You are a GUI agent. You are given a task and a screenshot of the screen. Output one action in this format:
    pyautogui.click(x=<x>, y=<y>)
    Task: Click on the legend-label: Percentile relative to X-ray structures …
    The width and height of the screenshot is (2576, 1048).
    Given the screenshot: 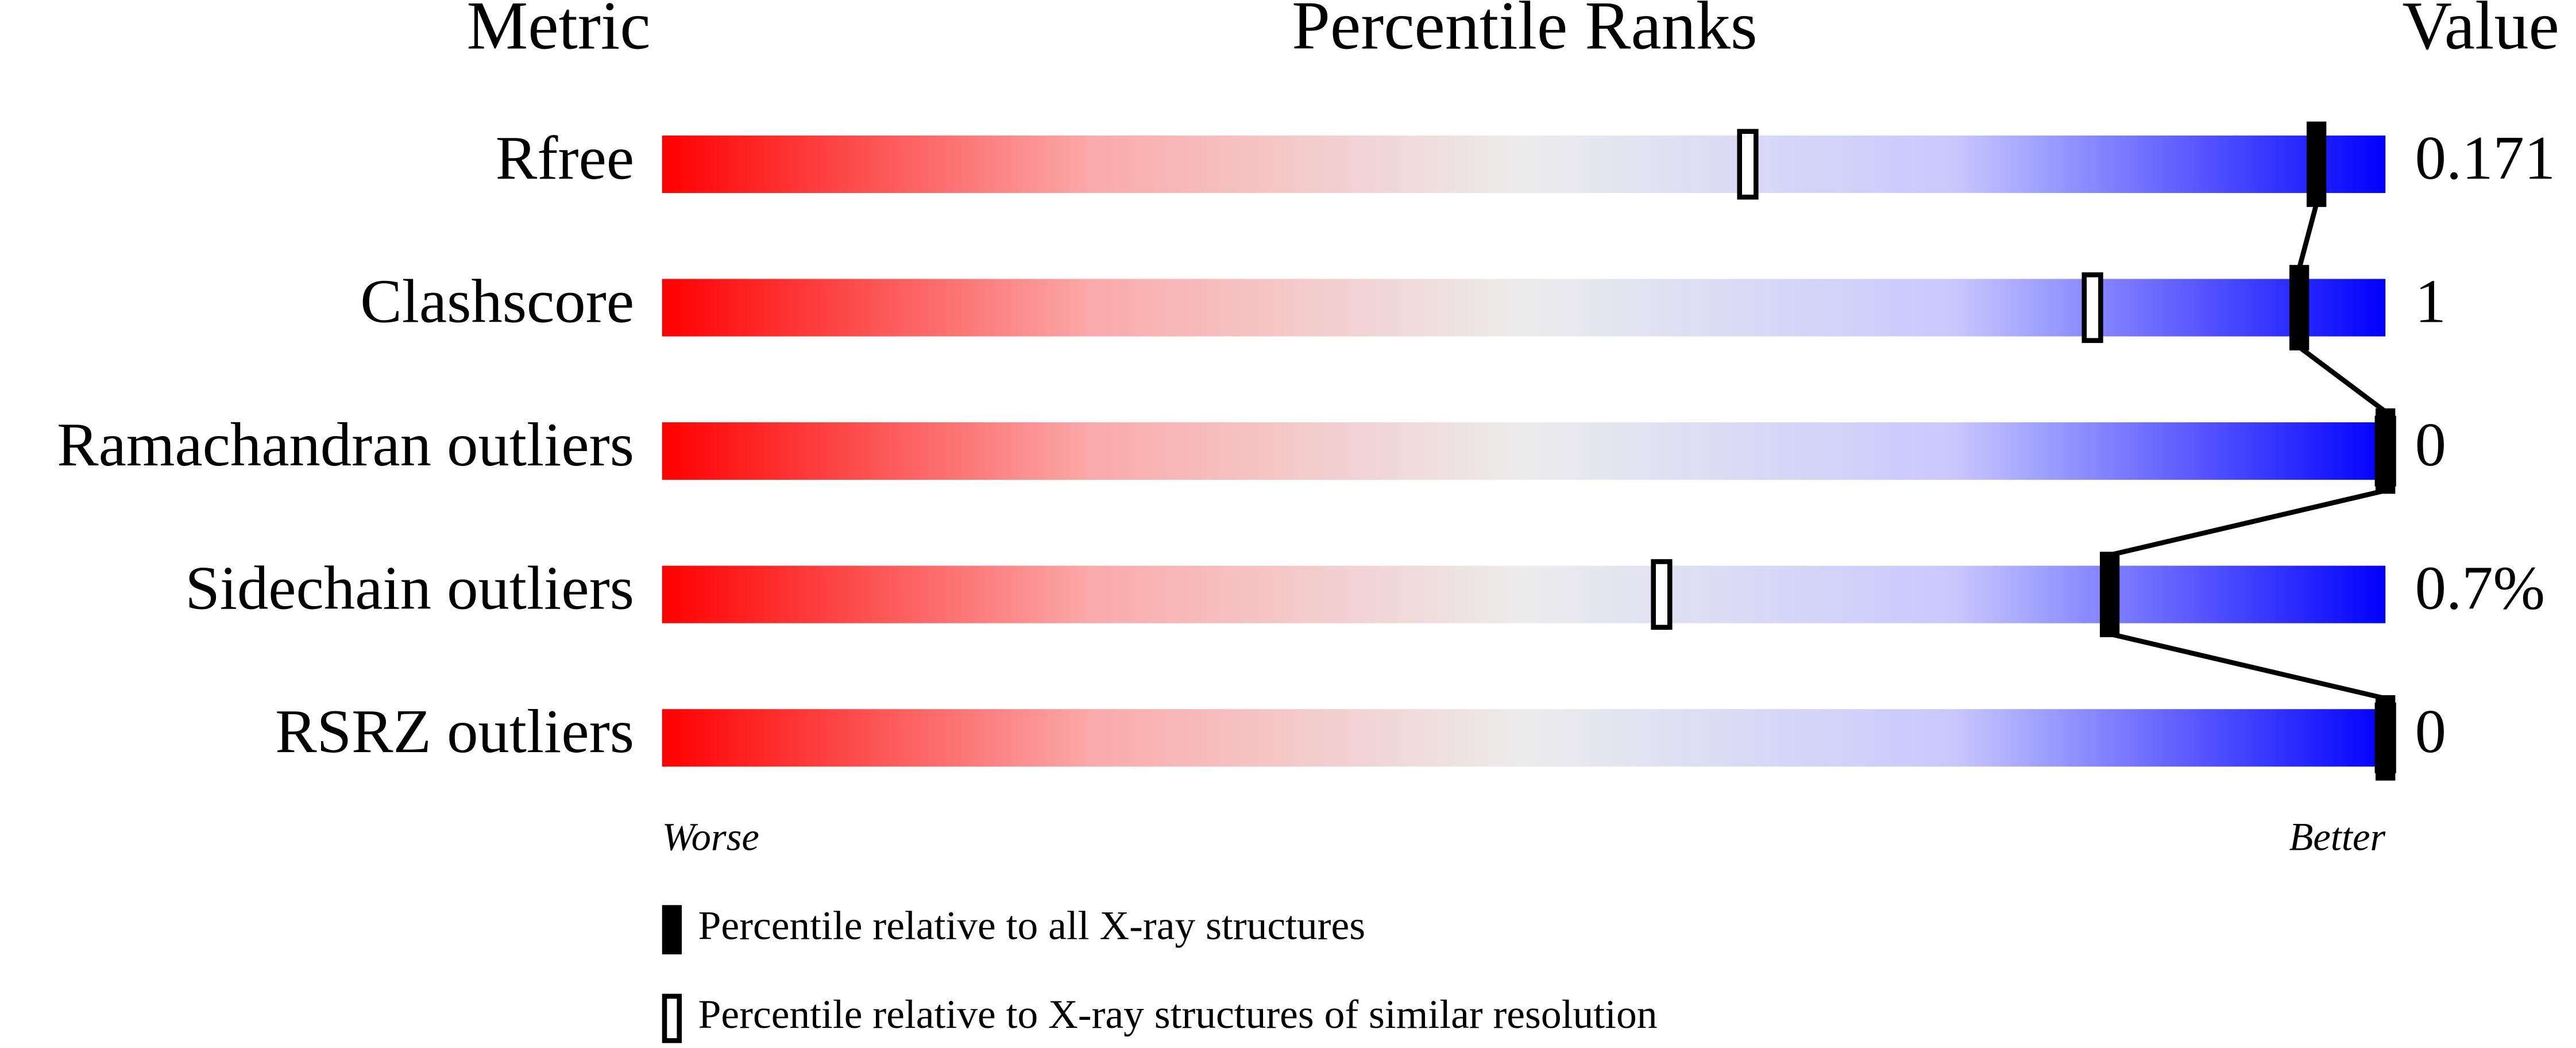 What is the action you would take?
    pyautogui.click(x=1178, y=1014)
    